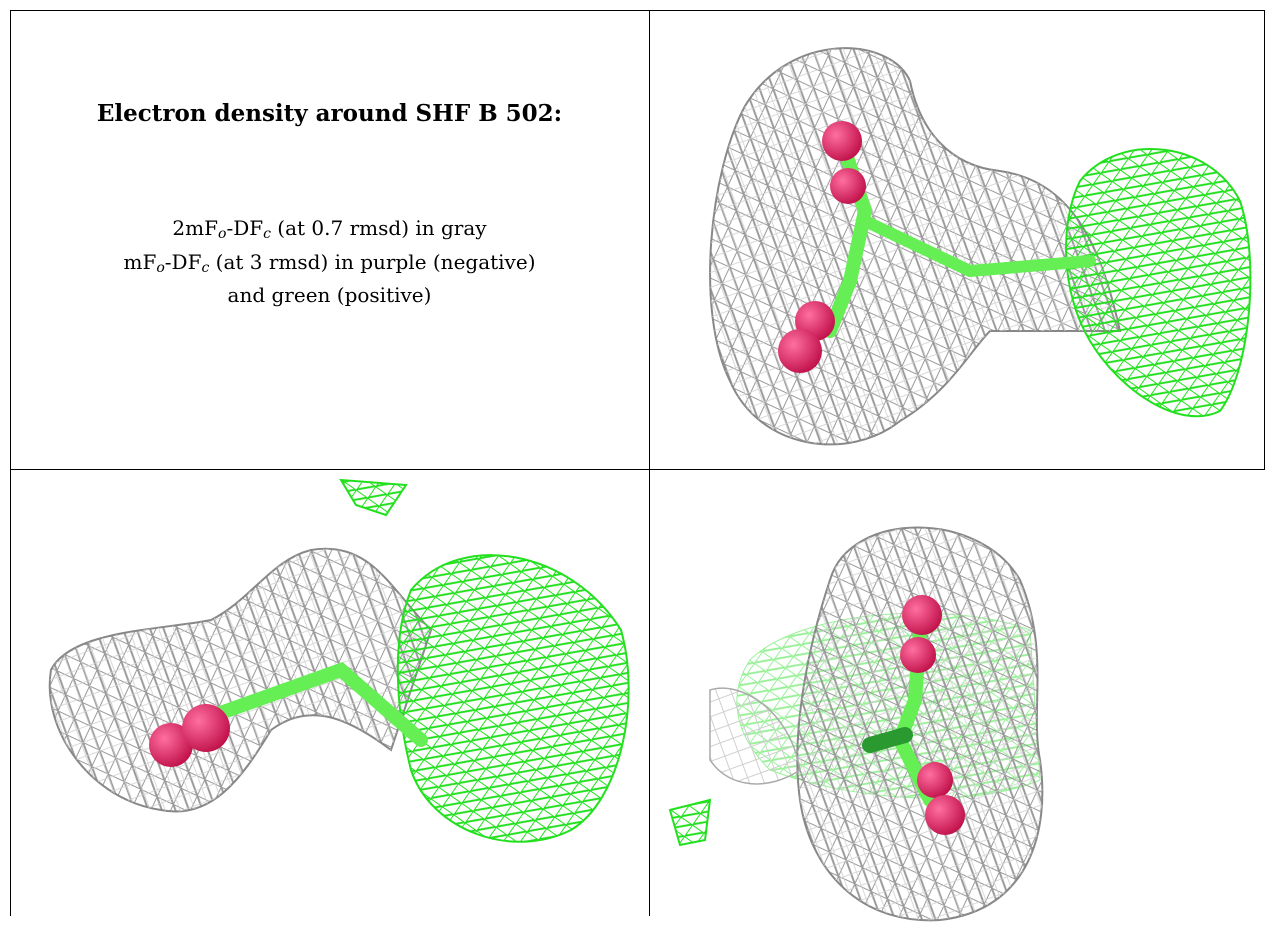 The image size is (1274, 926). Describe the element at coordinates (329, 295) in the screenshot. I see `caption-line-green: and green (positive)` at that location.